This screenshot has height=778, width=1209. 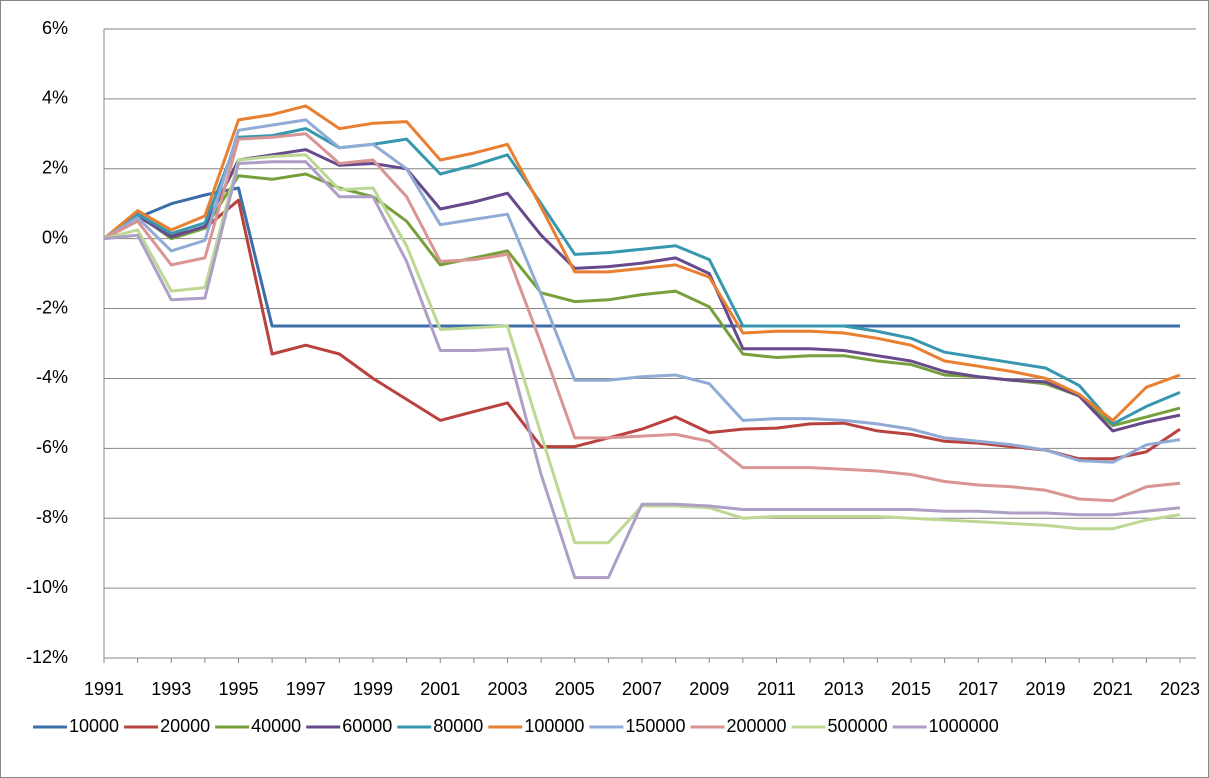 What do you see at coordinates (104, 689) in the screenshot?
I see `x-tick-label: 1991` at bounding box center [104, 689].